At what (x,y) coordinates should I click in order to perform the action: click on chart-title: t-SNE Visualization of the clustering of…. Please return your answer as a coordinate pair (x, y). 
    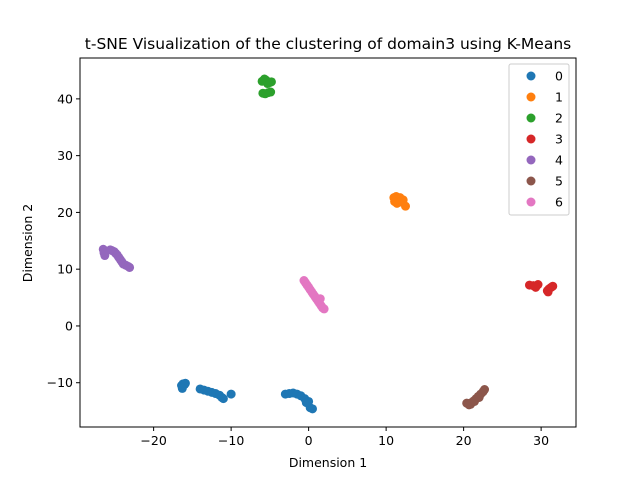
    Looking at the image, I should click on (328, 44).